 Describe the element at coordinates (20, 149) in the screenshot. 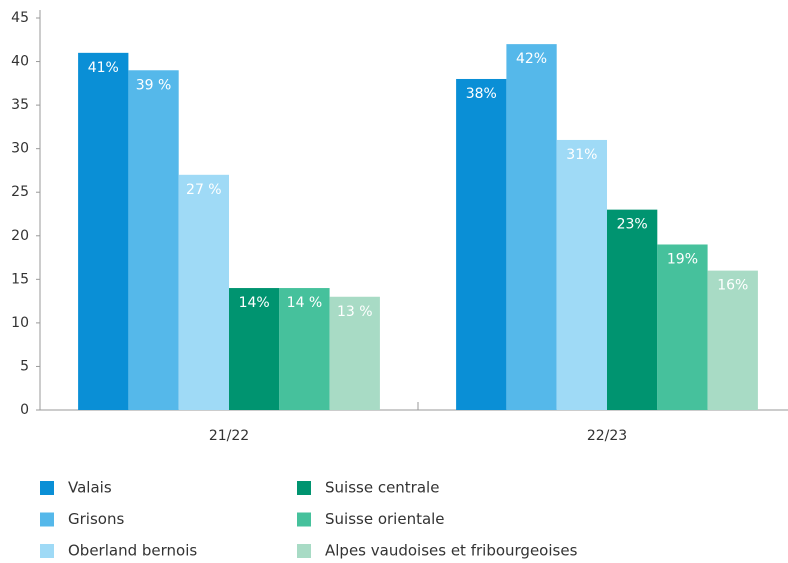

I see `y-tick-label: 30` at that location.